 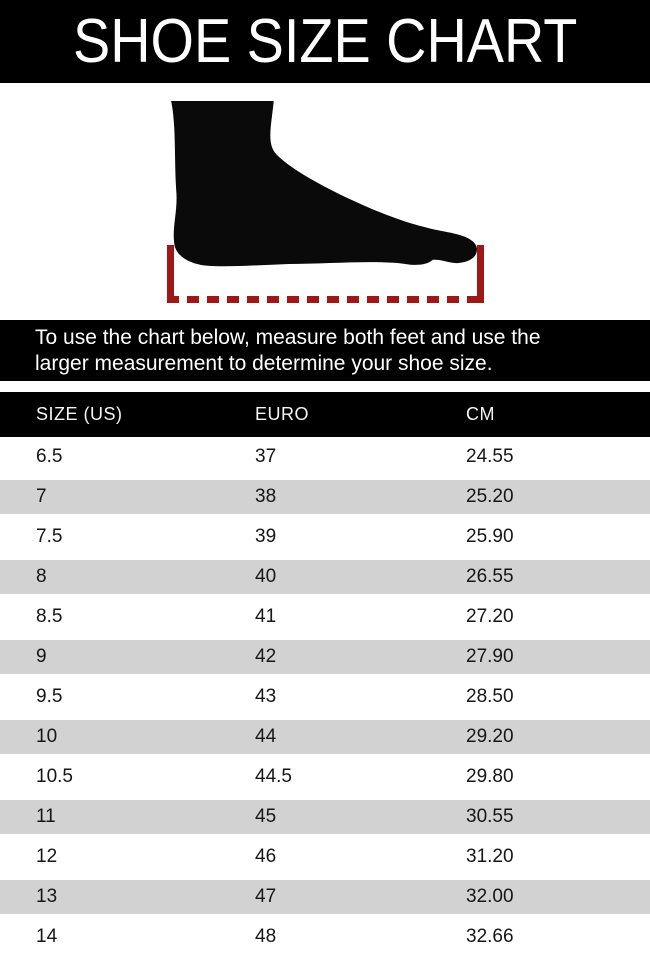 What do you see at coordinates (490, 776) in the screenshot?
I see `cell-cm: 29.80` at bounding box center [490, 776].